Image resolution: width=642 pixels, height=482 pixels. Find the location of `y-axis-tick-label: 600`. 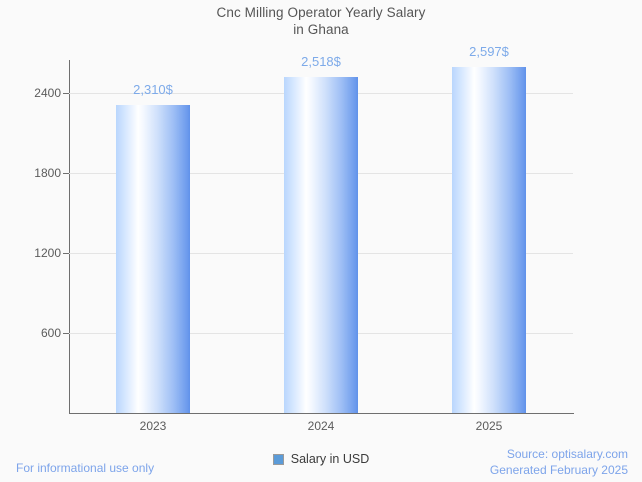

y-axis-tick-label: 600 is located at coordinates (50, 333).